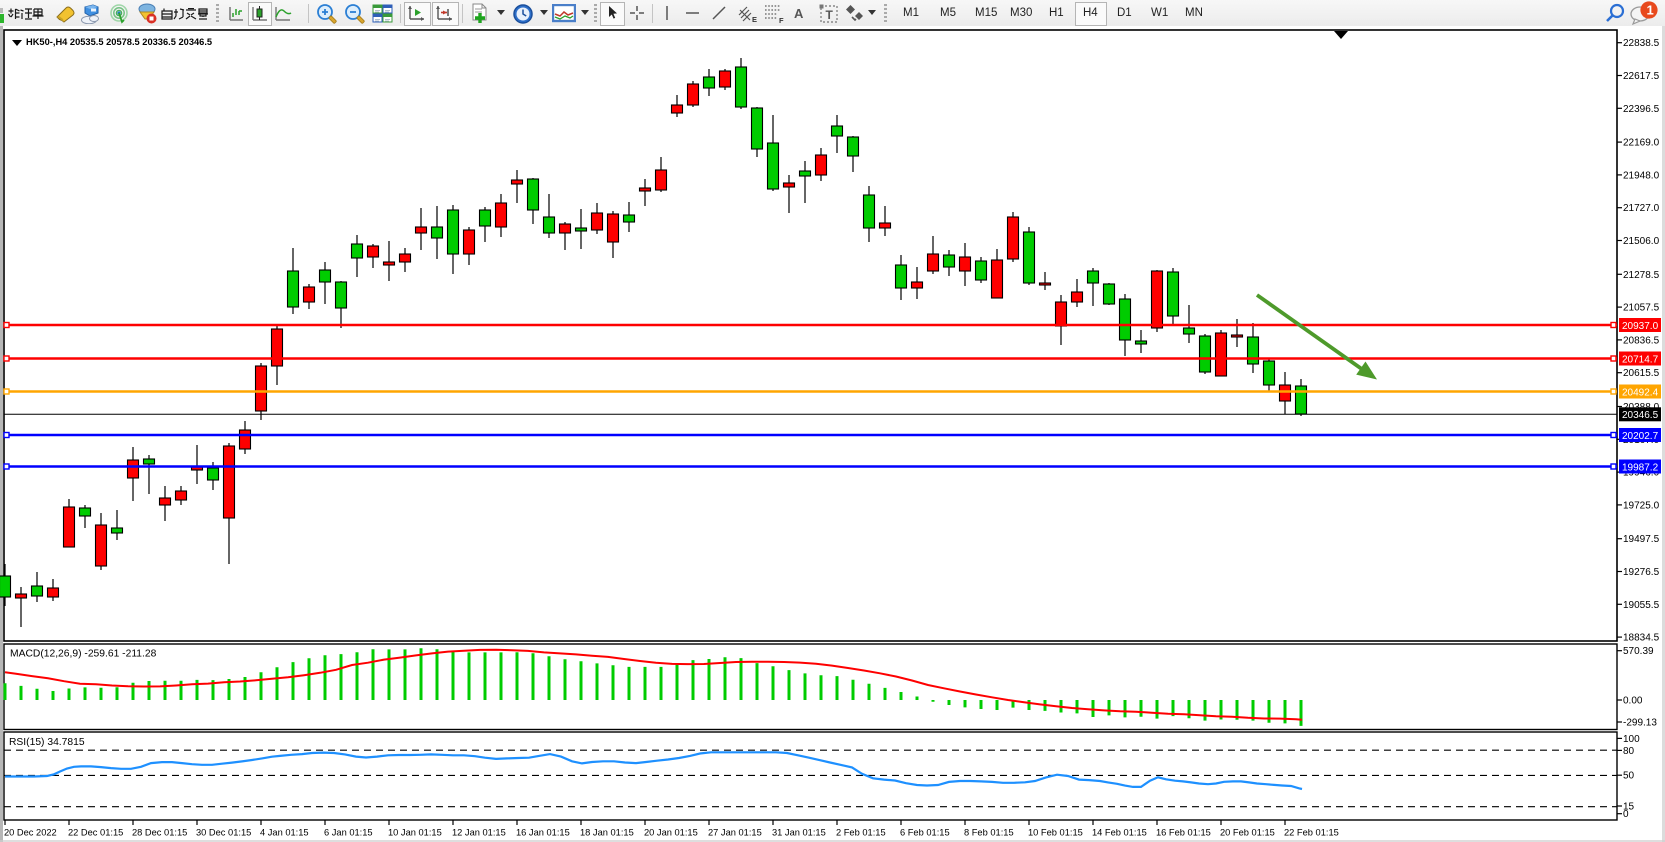  I want to click on svg-text: 21278.5, so click(1641, 275).